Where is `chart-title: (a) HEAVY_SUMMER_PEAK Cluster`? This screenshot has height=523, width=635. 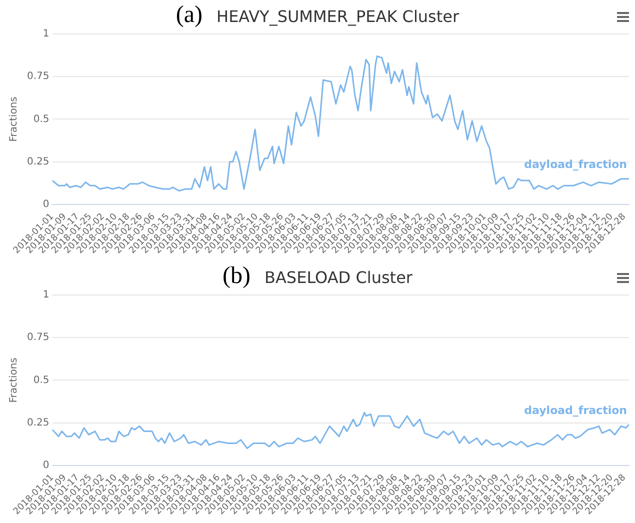
chart-title: (a) HEAVY_SUMMER_PEAK Cluster is located at coordinates (318, 15).